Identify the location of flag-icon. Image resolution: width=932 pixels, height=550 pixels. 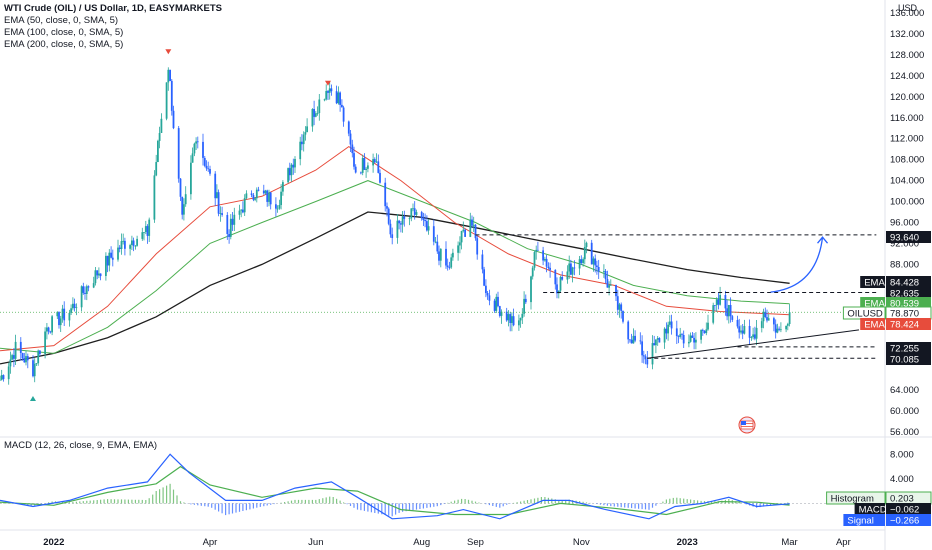
(747, 425).